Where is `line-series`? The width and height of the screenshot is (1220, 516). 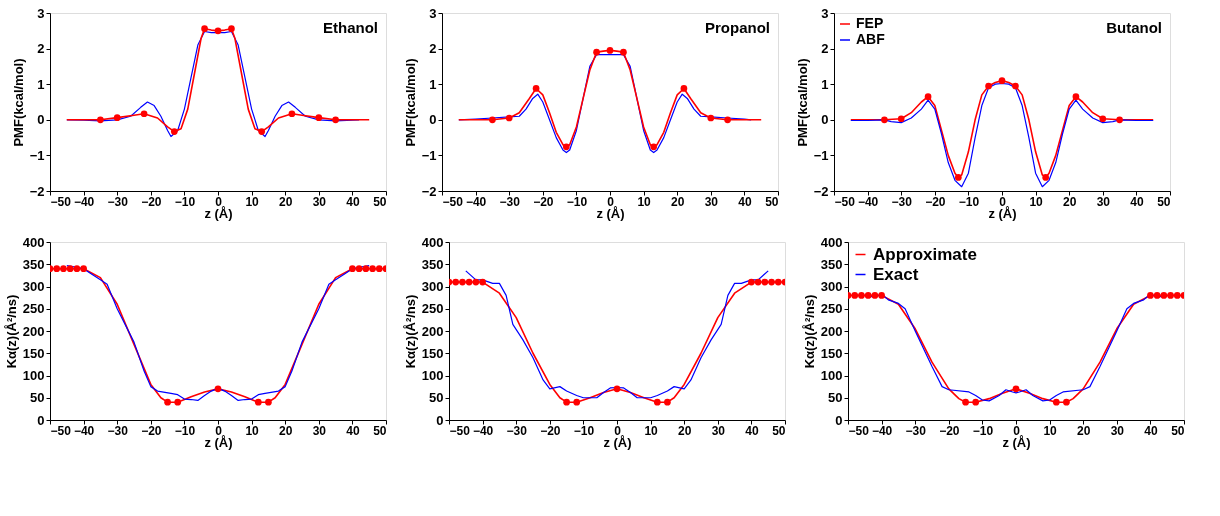
line-series is located at coordinates (617, 334).